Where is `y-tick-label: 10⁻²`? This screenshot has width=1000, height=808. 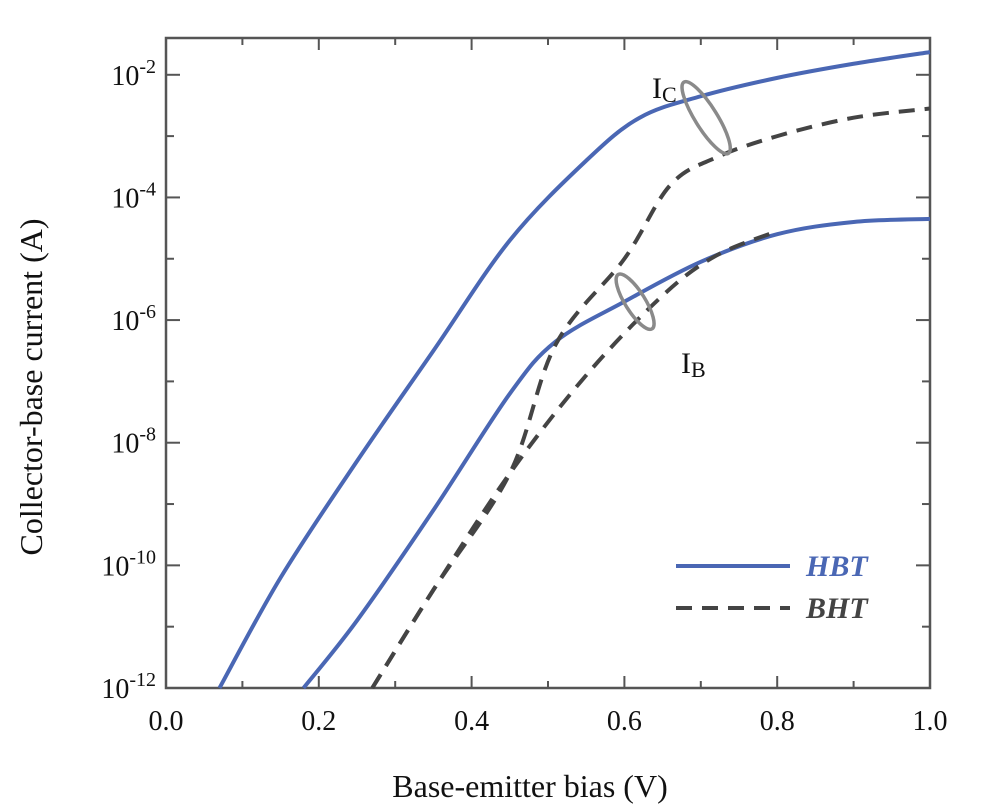 y-tick-label: 10⁻² is located at coordinates (133, 74).